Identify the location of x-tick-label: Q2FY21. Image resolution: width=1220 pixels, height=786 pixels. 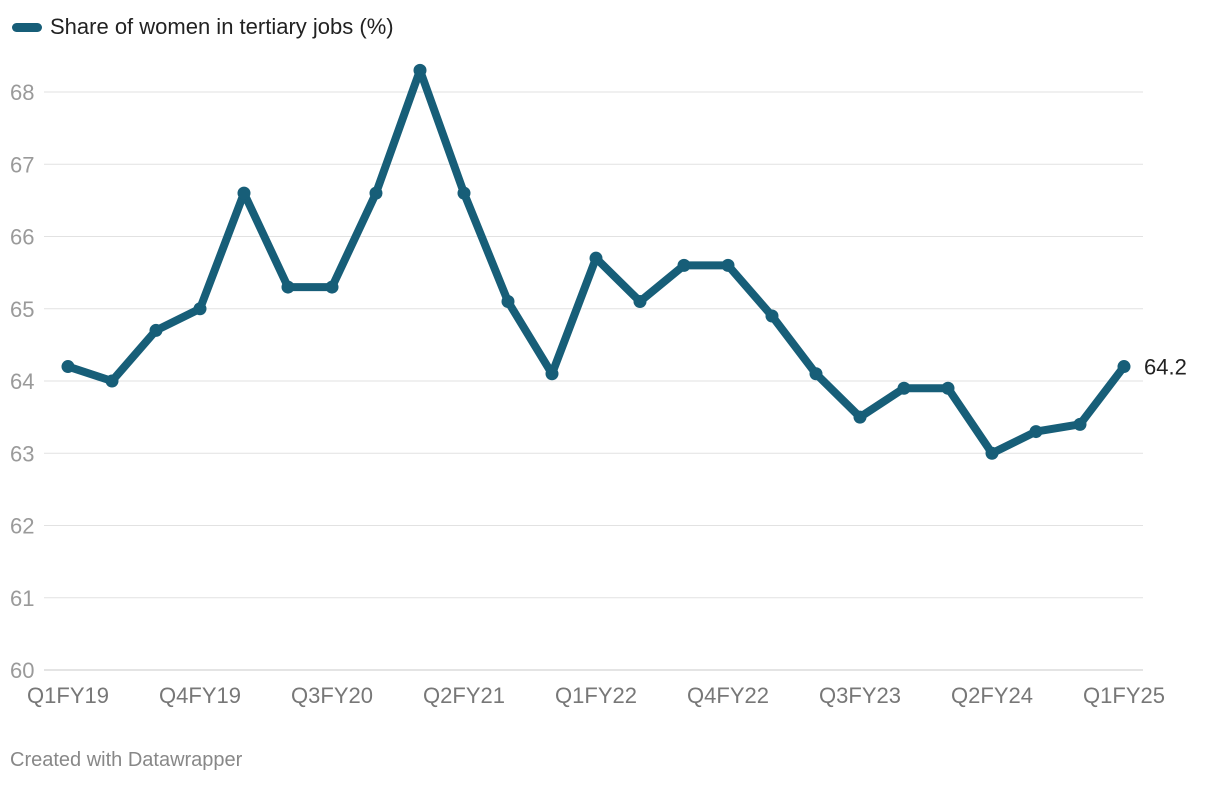
(464, 695).